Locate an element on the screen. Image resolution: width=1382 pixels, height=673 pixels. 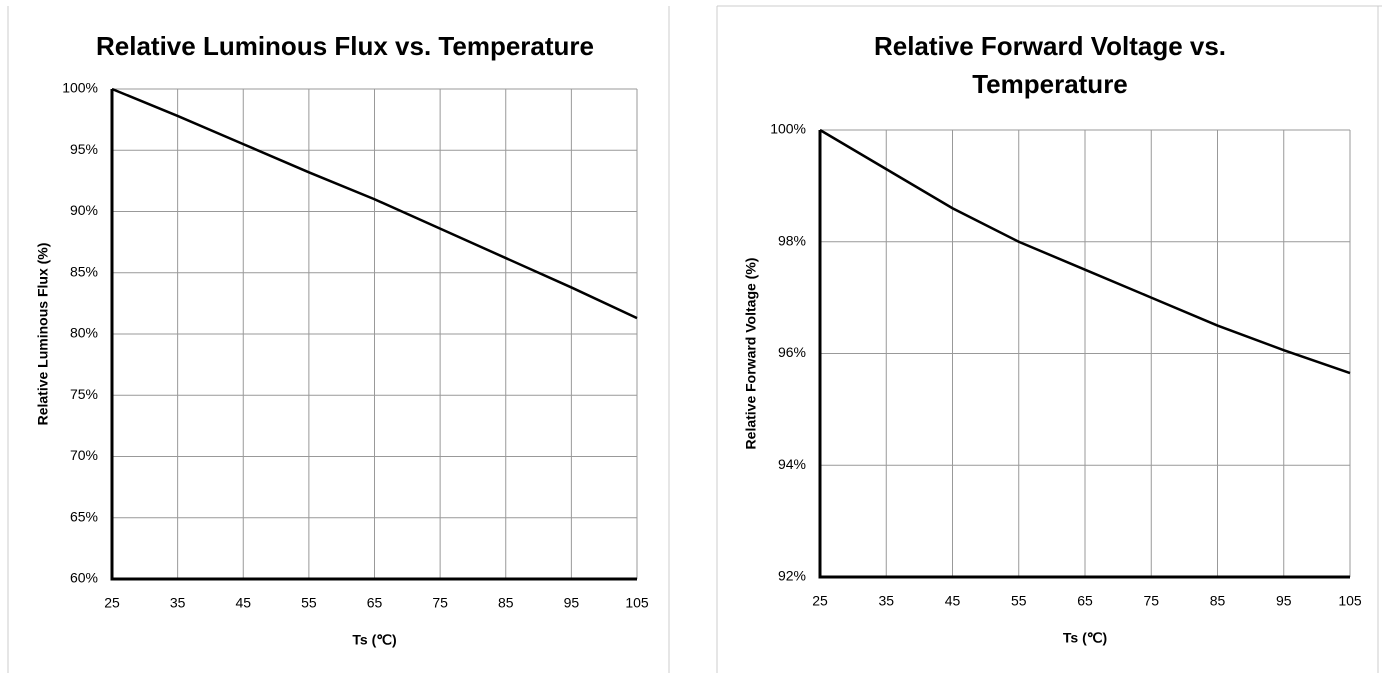
y-tick-label: 75% is located at coordinates (84, 394).